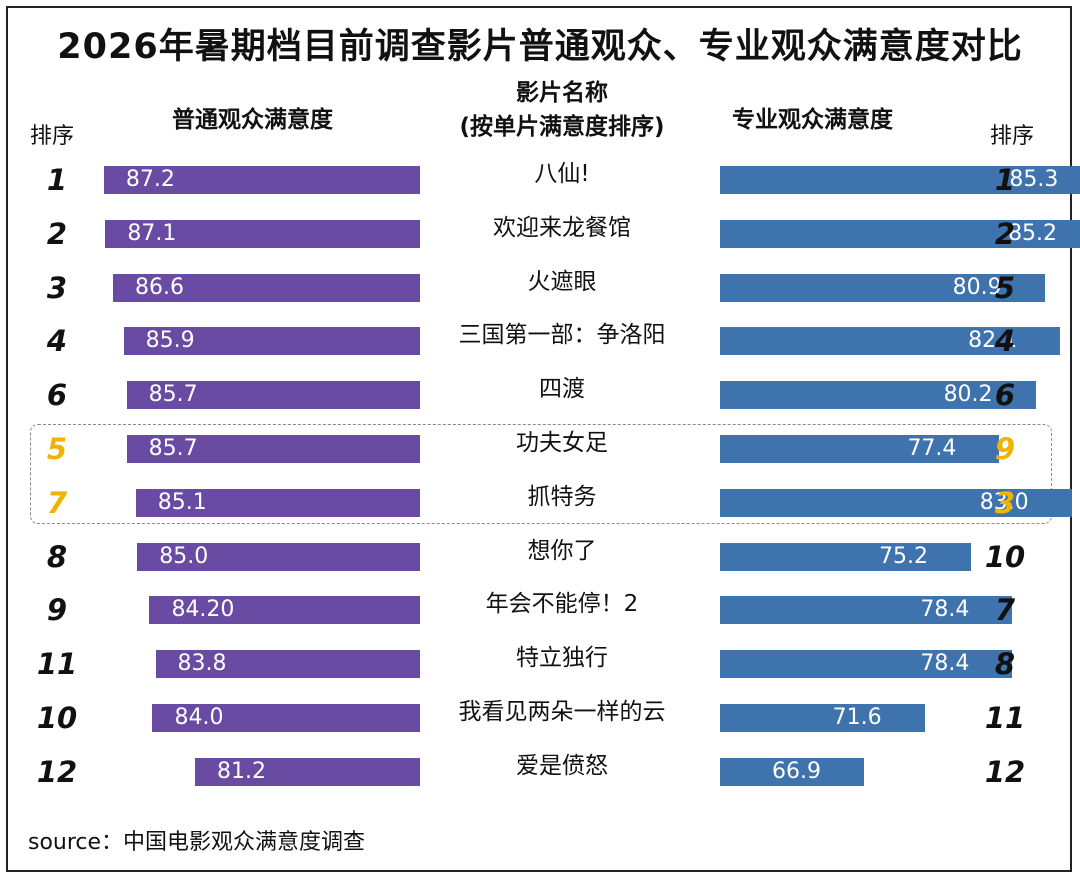 The width and height of the screenshot is (1080, 880). I want to click on value-label-professional: 80.2, so click(968, 395).